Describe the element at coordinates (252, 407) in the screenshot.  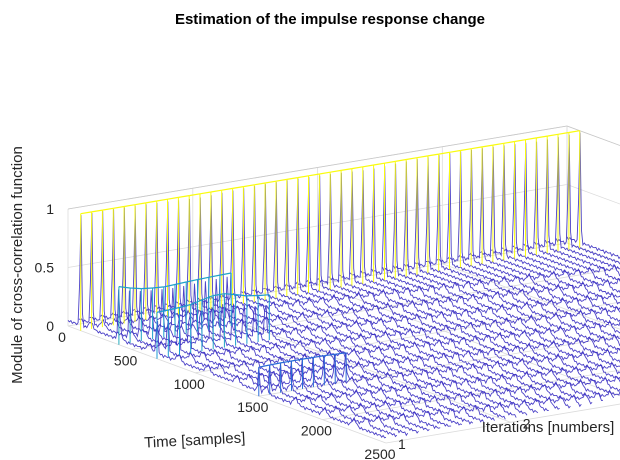
I see `x-tick-label: 1500` at that location.